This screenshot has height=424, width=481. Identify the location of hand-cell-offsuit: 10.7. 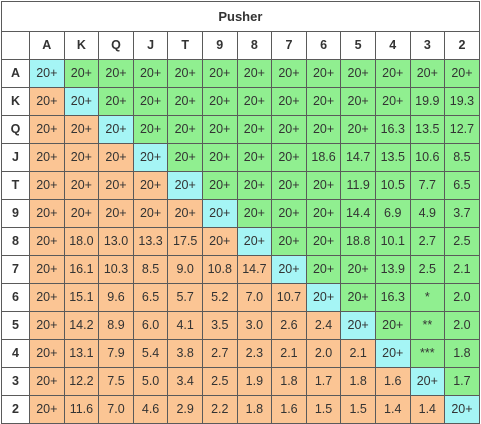
(289, 297).